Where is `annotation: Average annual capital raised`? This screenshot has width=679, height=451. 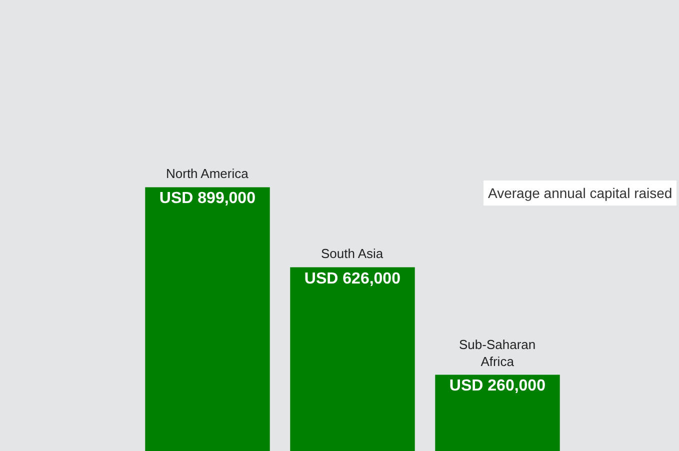 annotation: Average annual capital raised is located at coordinates (580, 193).